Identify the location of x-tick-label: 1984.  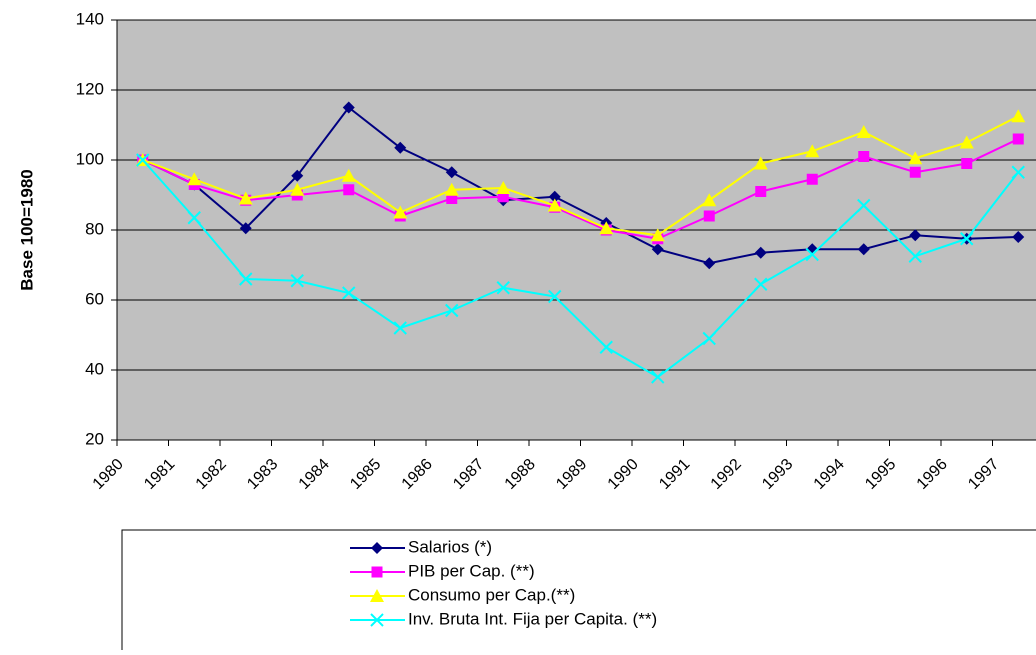
(314, 474).